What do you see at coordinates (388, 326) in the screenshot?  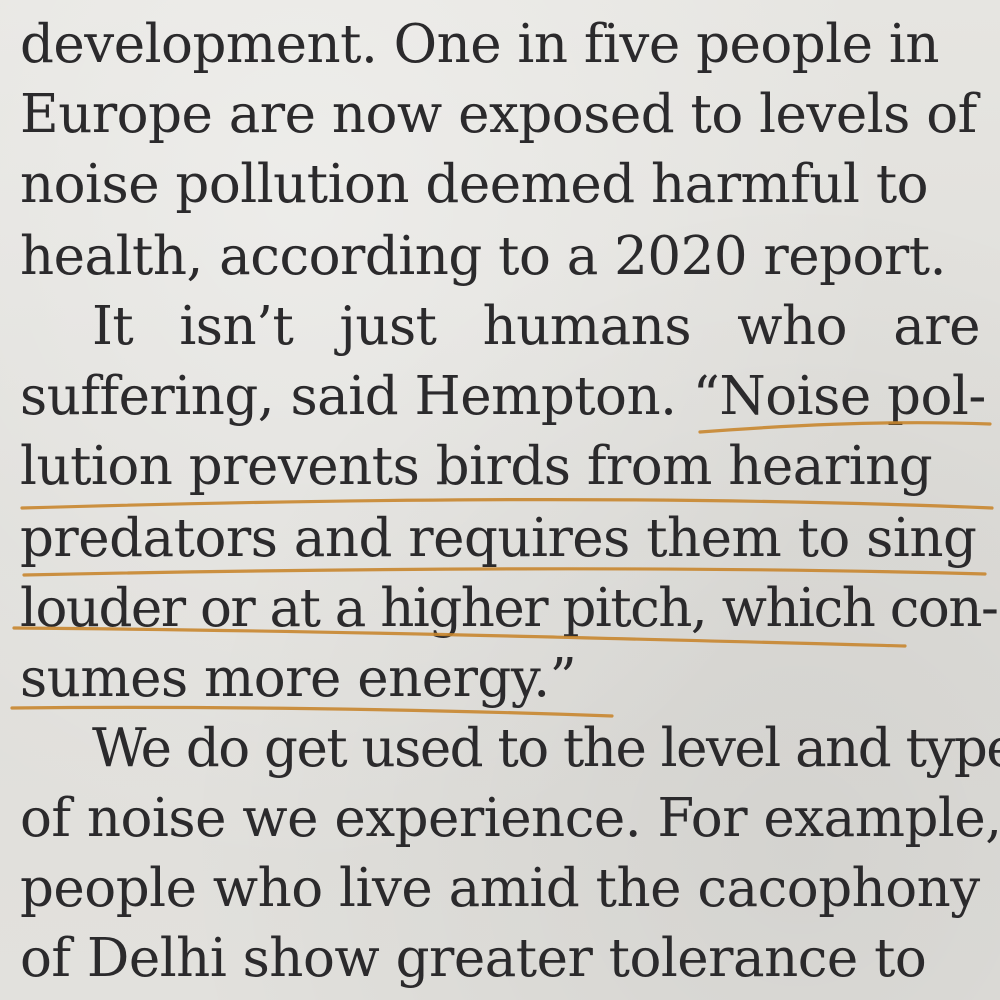 I see `word: just` at bounding box center [388, 326].